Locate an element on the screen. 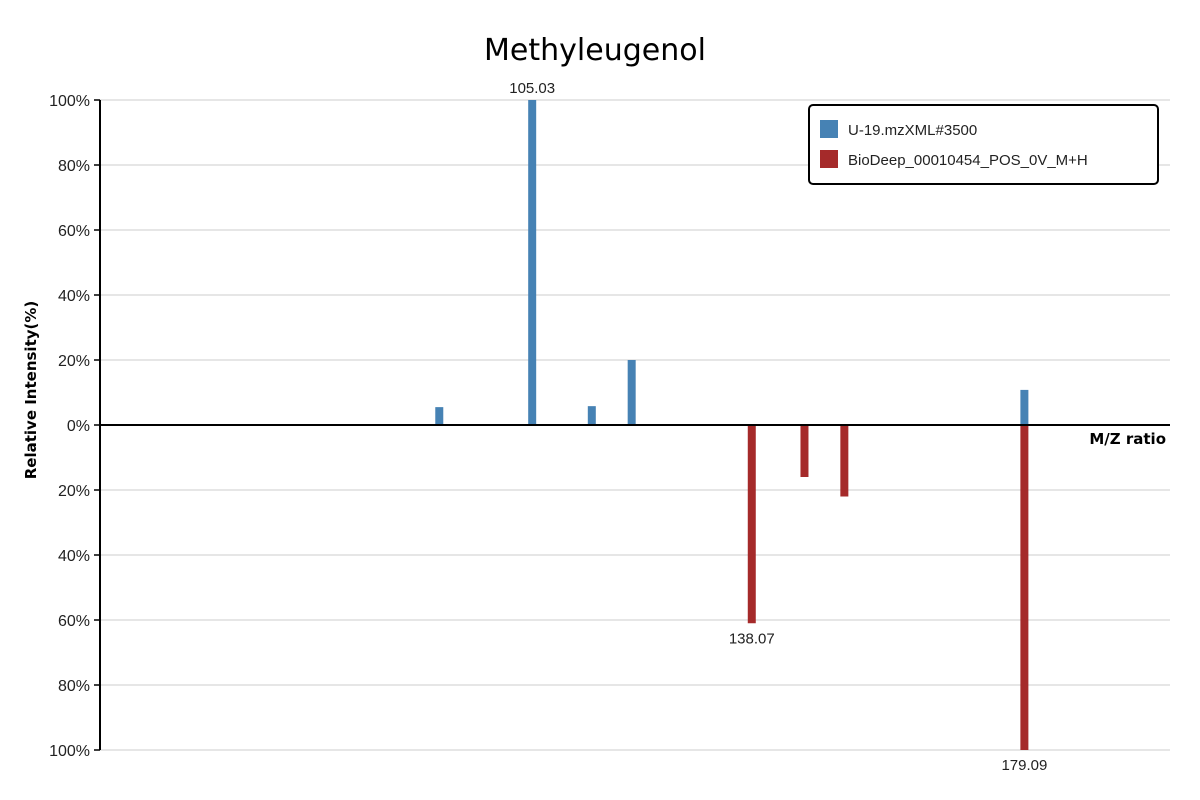  x-axis-title: M/Z ratio is located at coordinates (1127, 439).